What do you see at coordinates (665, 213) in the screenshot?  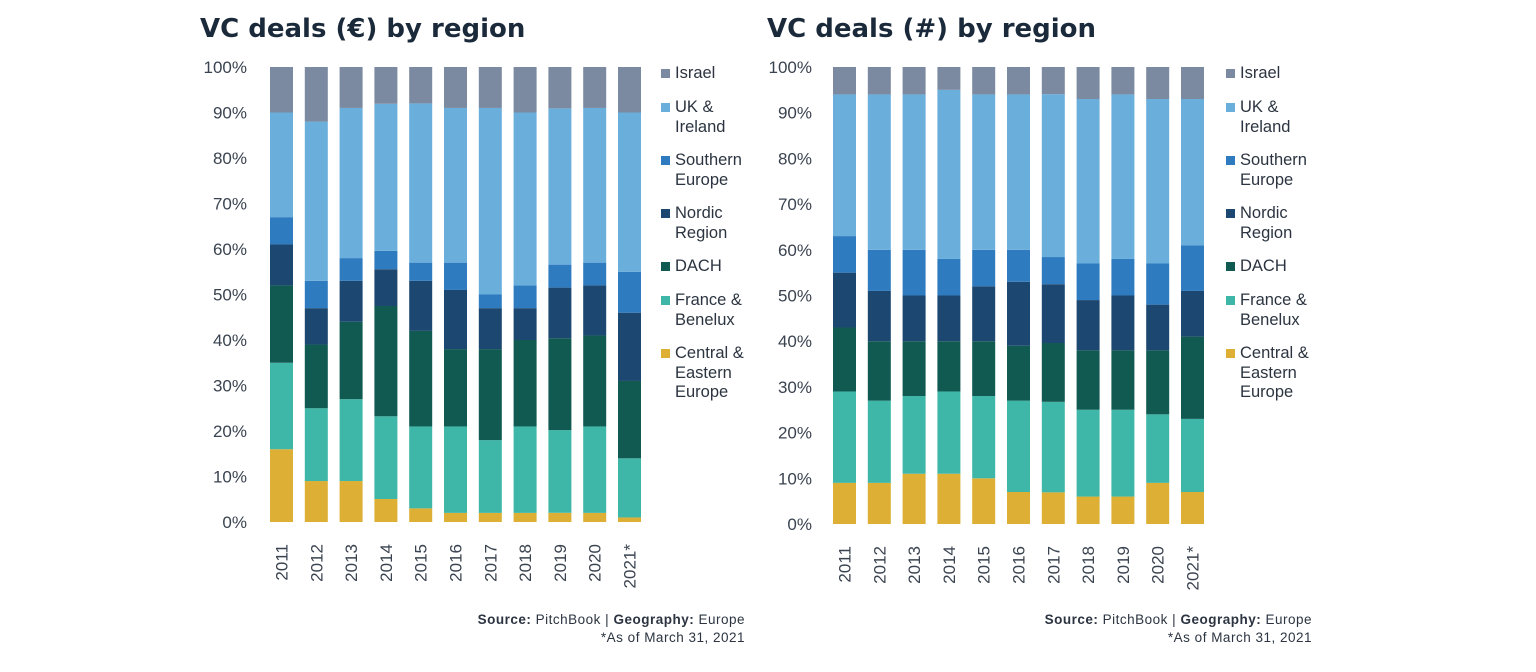 I see `legend-swatch-nordic-region` at bounding box center [665, 213].